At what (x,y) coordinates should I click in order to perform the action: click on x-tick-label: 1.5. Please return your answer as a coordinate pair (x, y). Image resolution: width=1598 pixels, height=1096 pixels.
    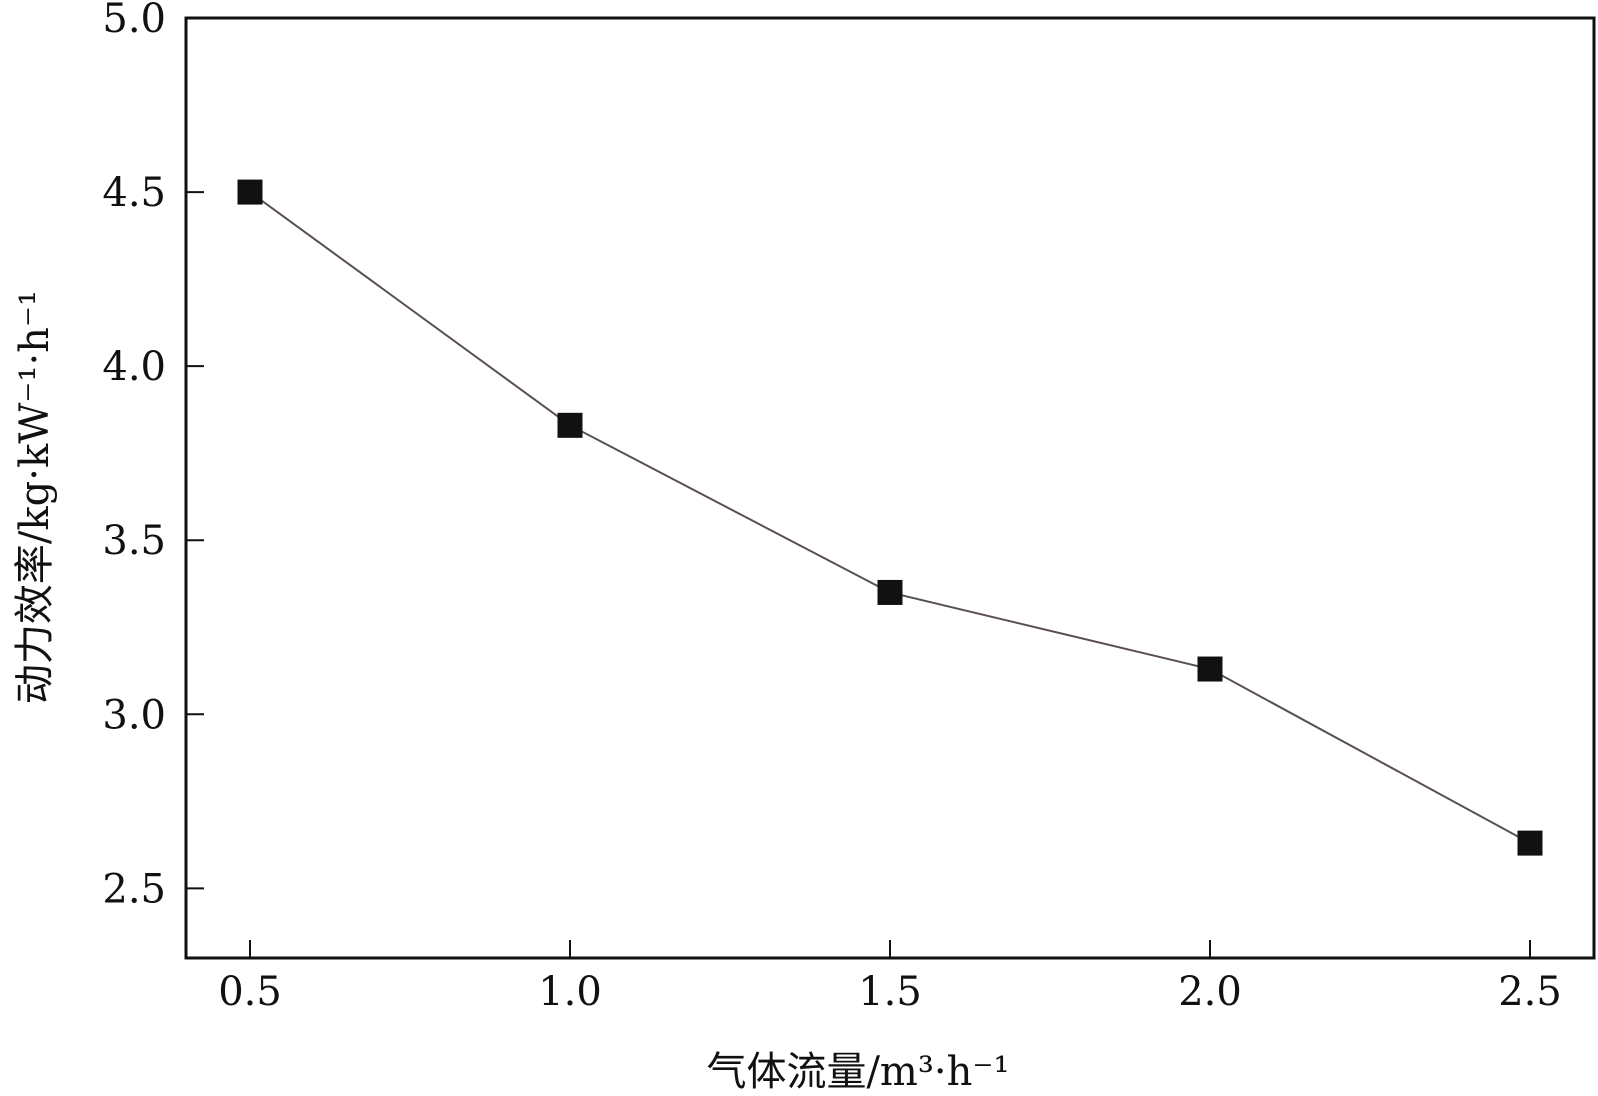
    Looking at the image, I should click on (890, 992).